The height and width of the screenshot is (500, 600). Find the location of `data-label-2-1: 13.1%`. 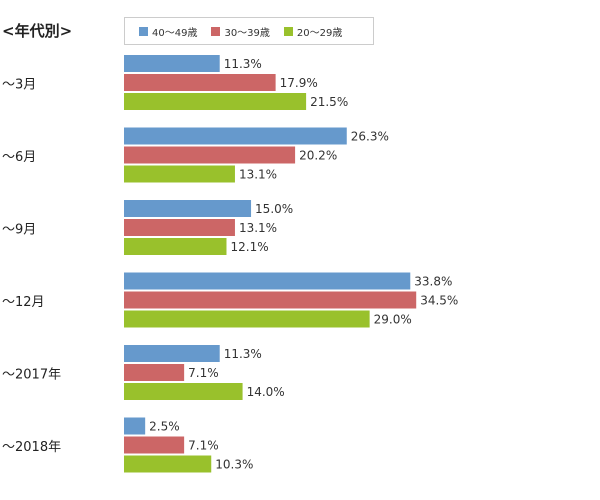

data-label-2-1: 13.1% is located at coordinates (258, 228).